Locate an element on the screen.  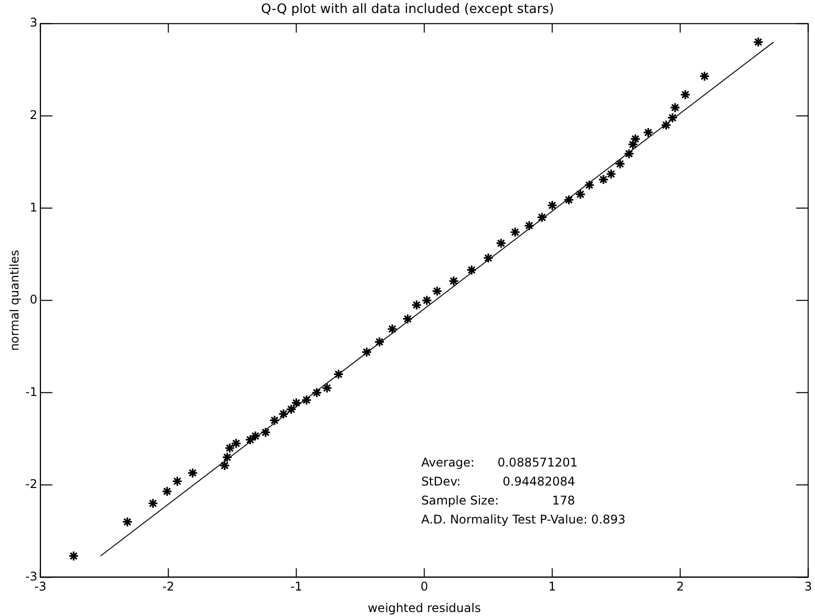
annotation: Average: 0.088571201 is located at coordinates (499, 462).